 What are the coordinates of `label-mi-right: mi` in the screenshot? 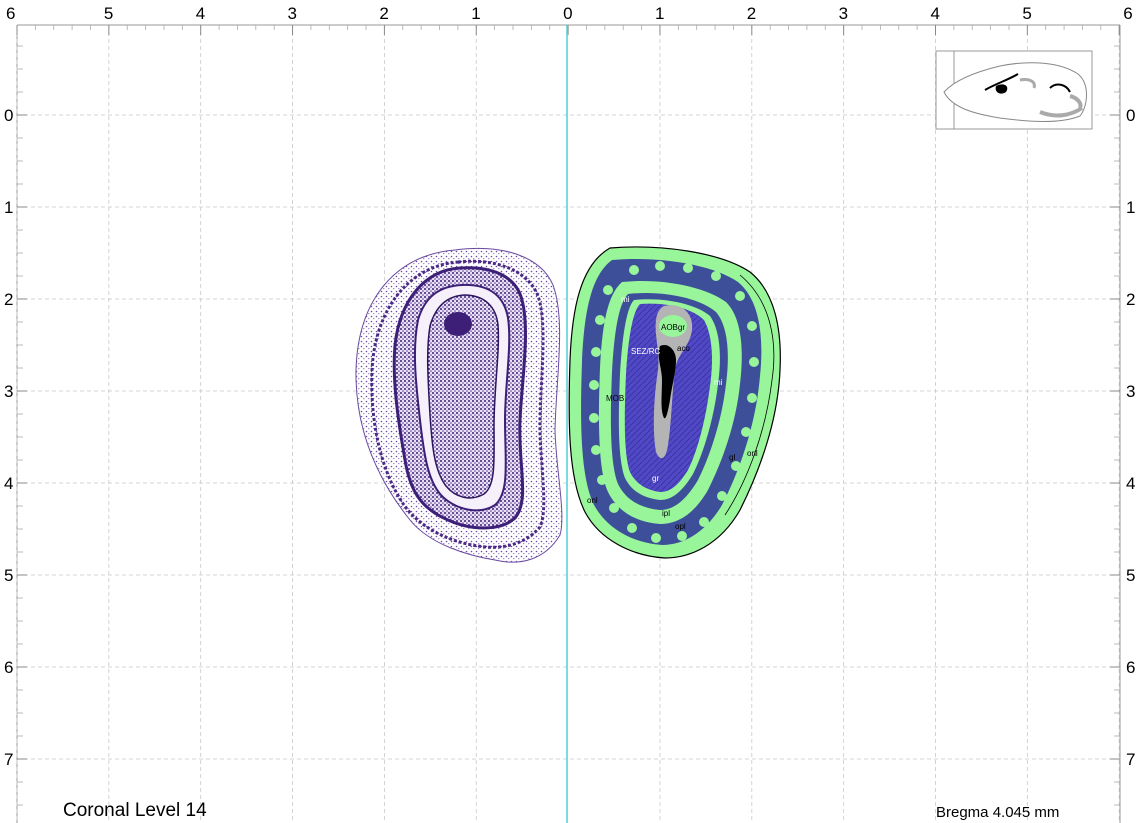 It's located at (718, 382).